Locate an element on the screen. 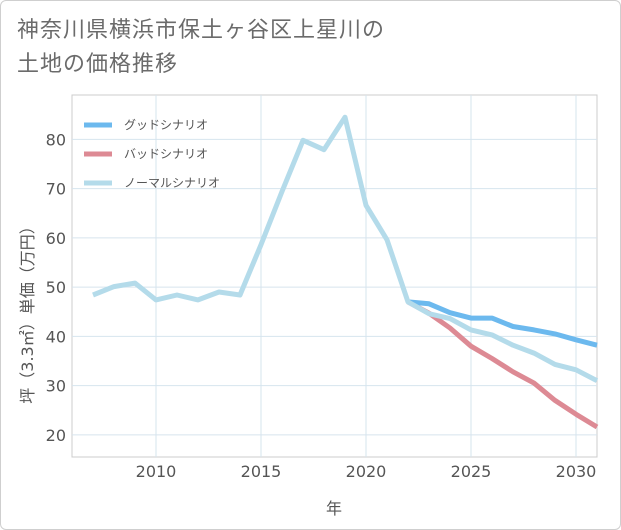 Image resolution: width=621 pixels, height=530 pixels. x-tick-label: 2030 is located at coordinates (576, 471).